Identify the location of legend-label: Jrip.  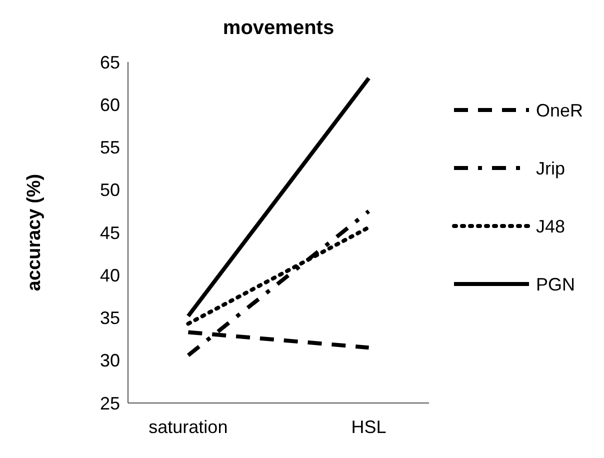
(551, 168).